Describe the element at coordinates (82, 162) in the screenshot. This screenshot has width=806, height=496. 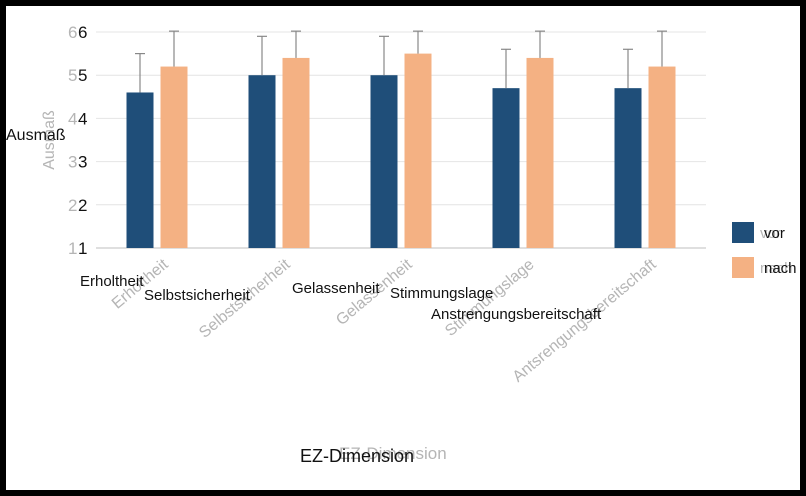
I see `y-tick-label: 3` at that location.